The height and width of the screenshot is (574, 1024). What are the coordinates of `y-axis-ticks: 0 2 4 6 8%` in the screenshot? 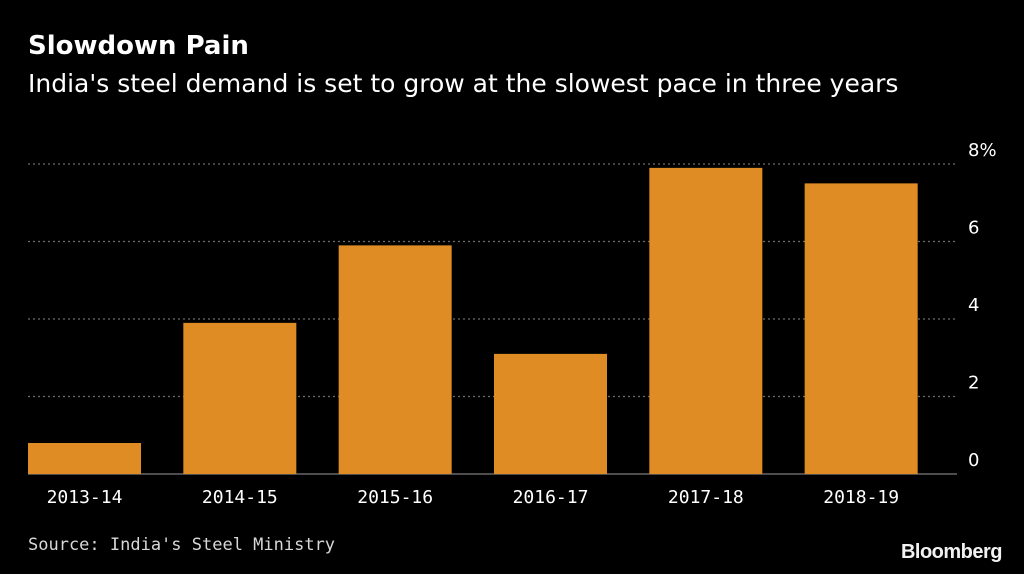 It's located at (982, 305).